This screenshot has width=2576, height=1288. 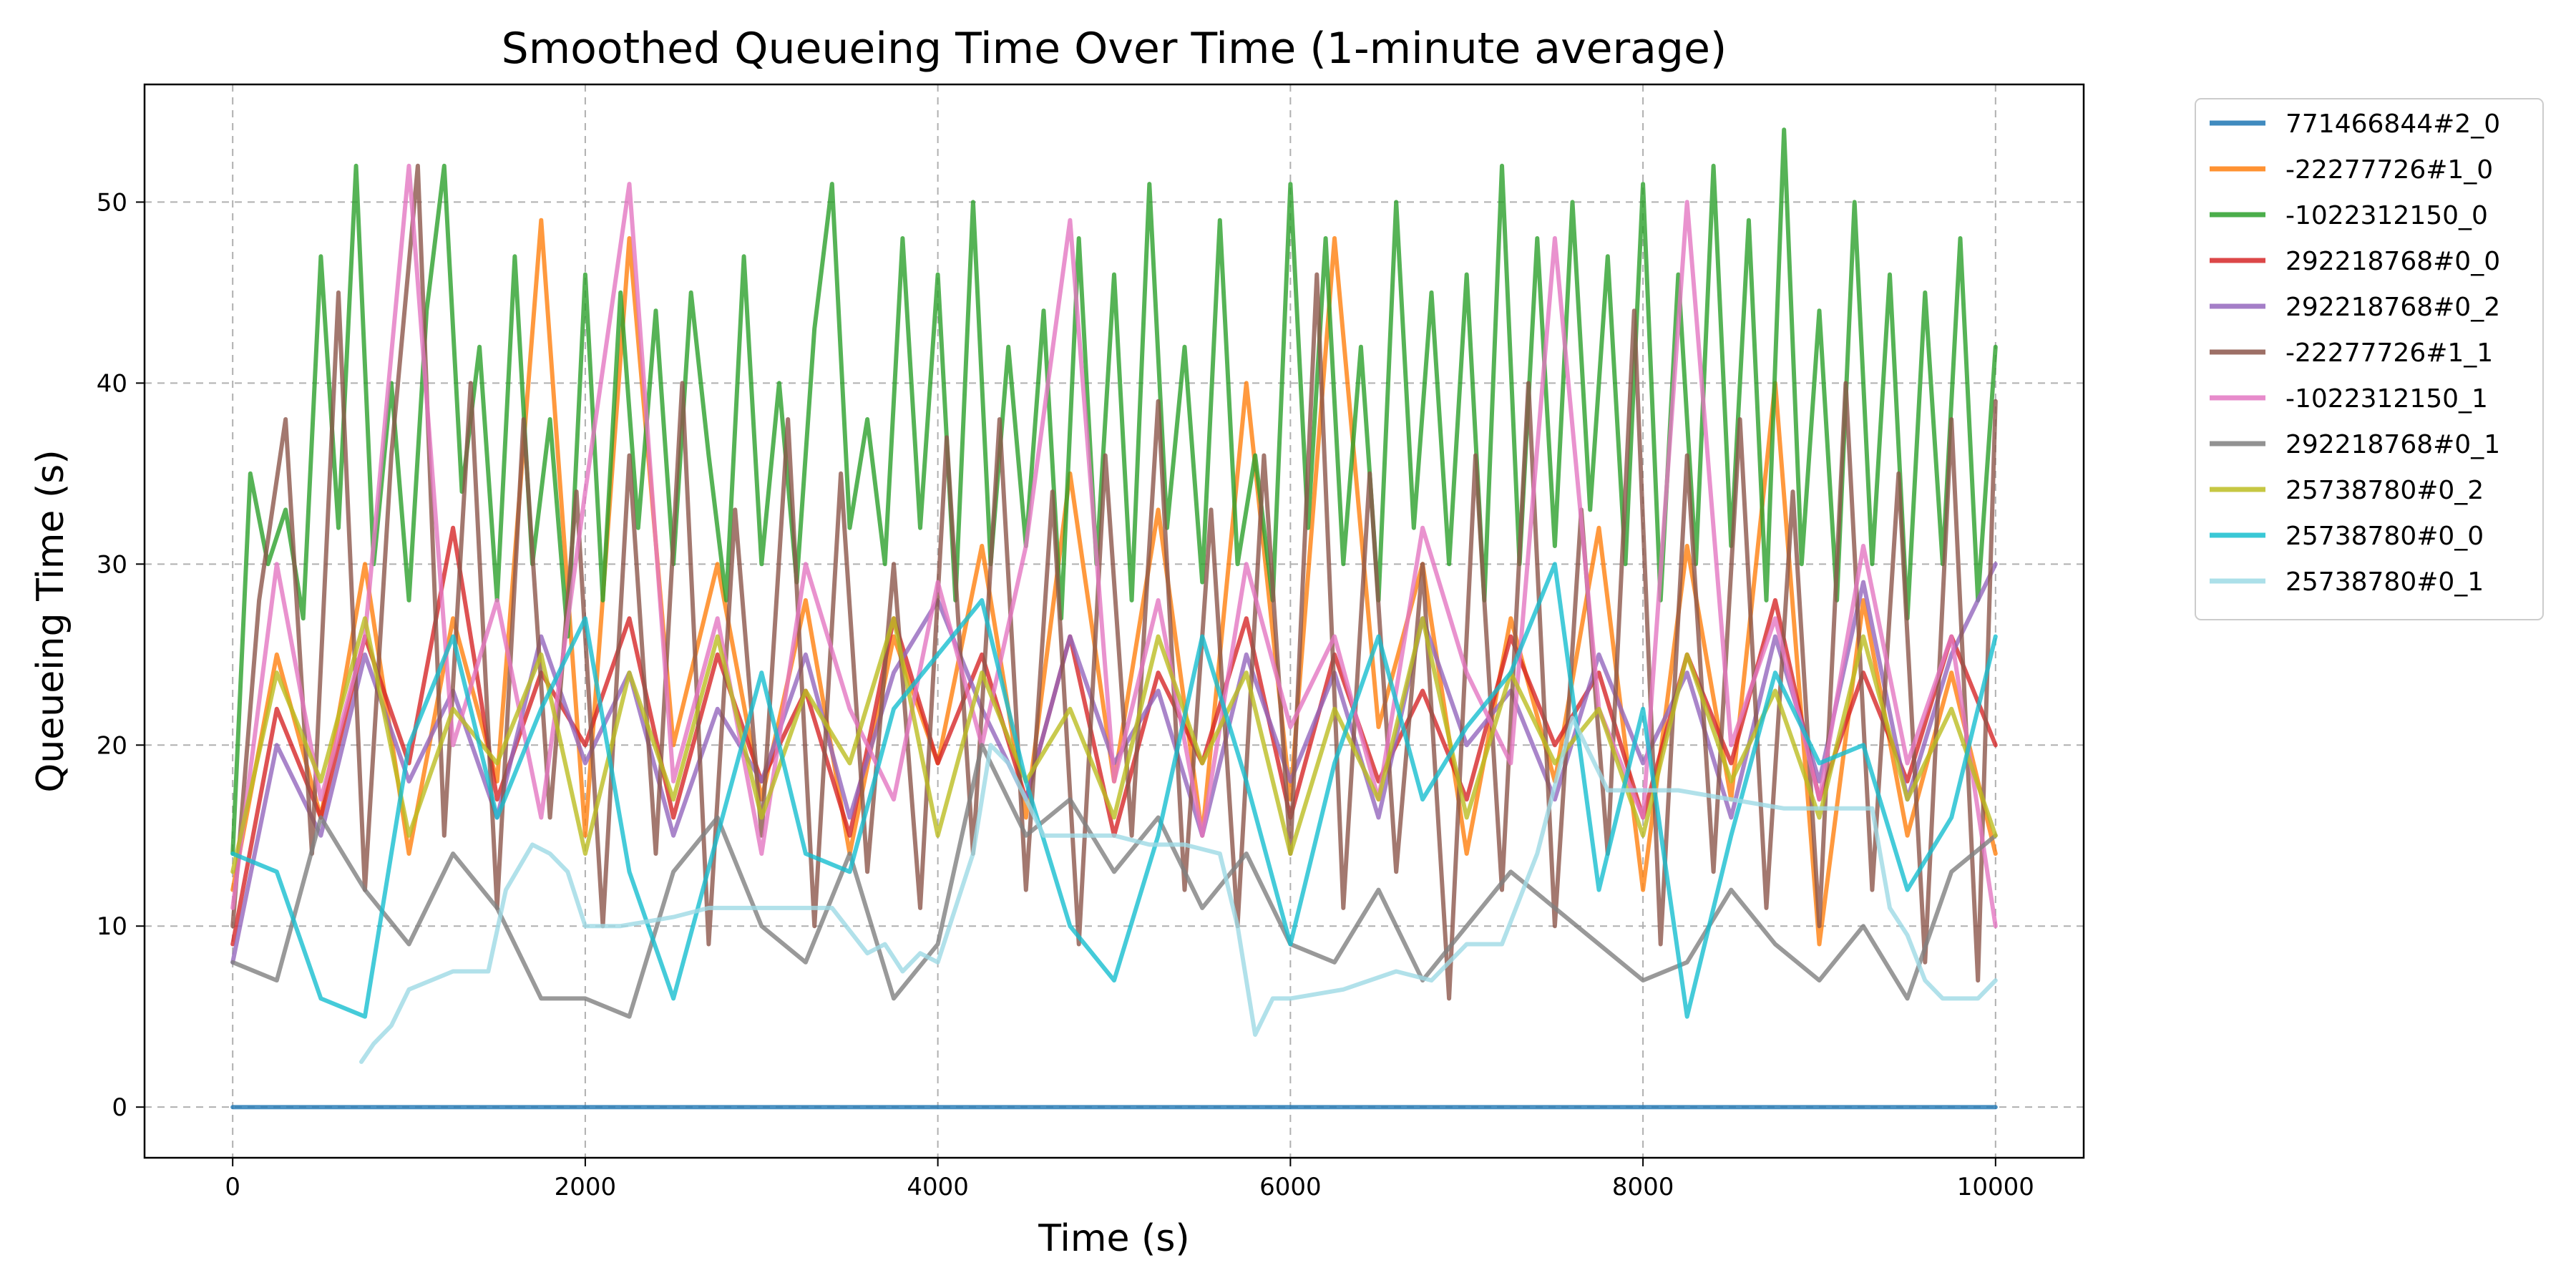 I want to click on y-tick-label: 10, so click(x=112, y=926).